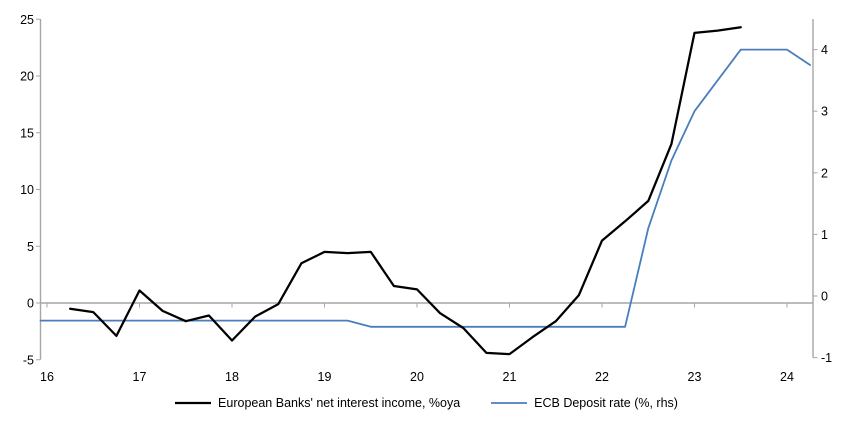  What do you see at coordinates (417, 377) in the screenshot?
I see `x-tick-label: 20` at bounding box center [417, 377].